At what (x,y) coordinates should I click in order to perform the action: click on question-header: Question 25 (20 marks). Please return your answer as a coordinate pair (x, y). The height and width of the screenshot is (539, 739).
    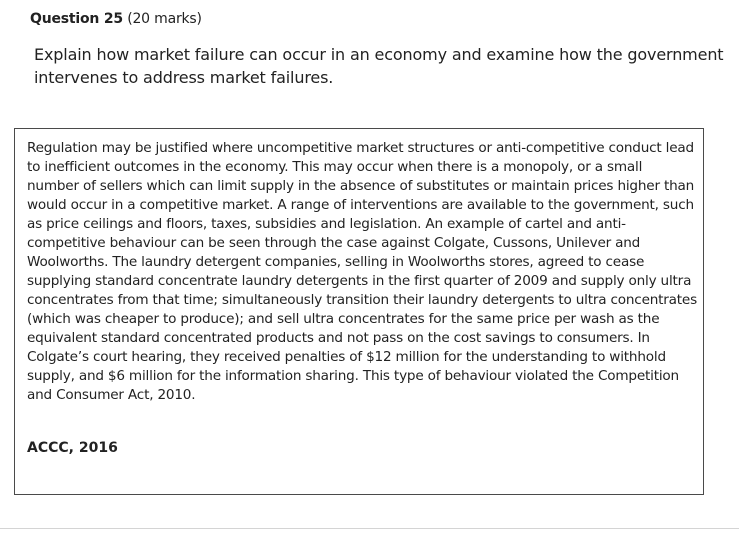
    Looking at the image, I should click on (116, 19).